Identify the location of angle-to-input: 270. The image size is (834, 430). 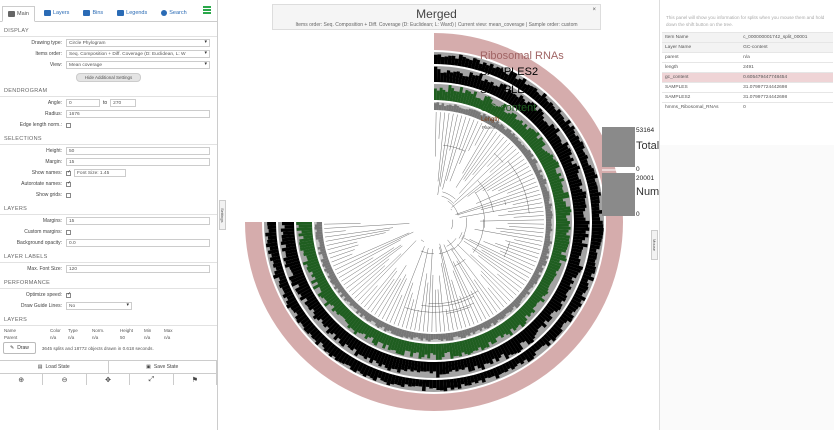
(123, 103).